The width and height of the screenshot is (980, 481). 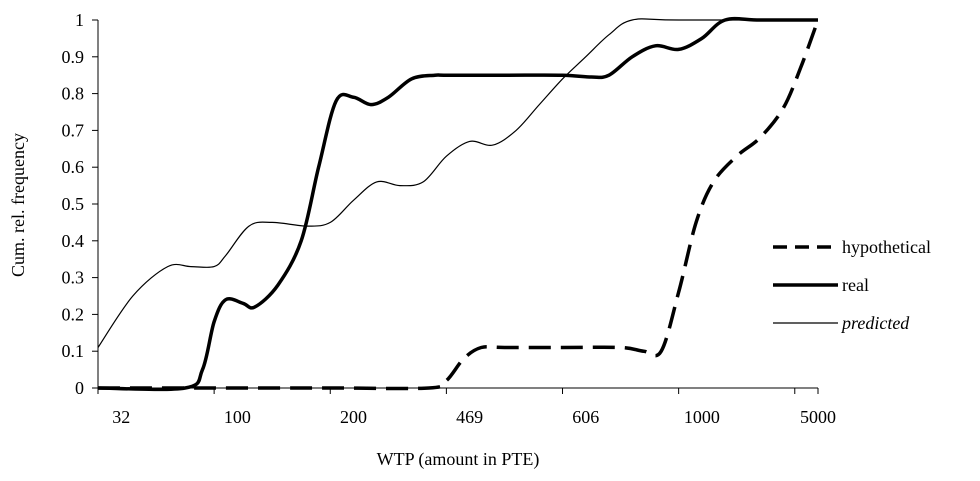 What do you see at coordinates (886, 247) in the screenshot?
I see `legend-label-hypothetical: hypothetical` at bounding box center [886, 247].